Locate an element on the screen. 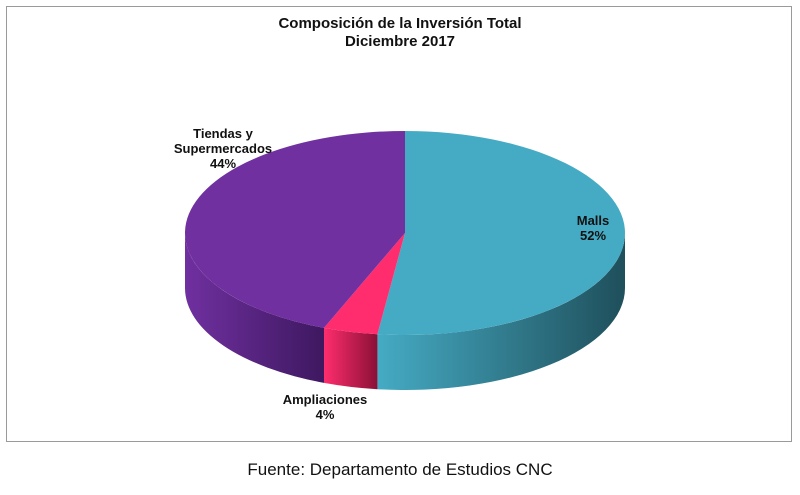 Image resolution: width=800 pixels, height=495 pixels. pie-side-ampliaciones is located at coordinates (351, 358).